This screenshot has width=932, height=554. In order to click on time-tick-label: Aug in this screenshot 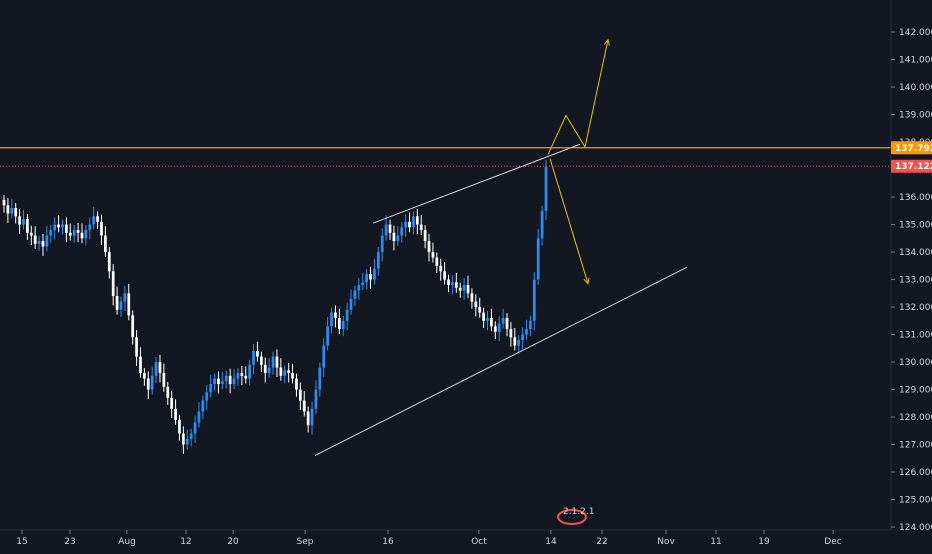, I will do `click(127, 542)`.